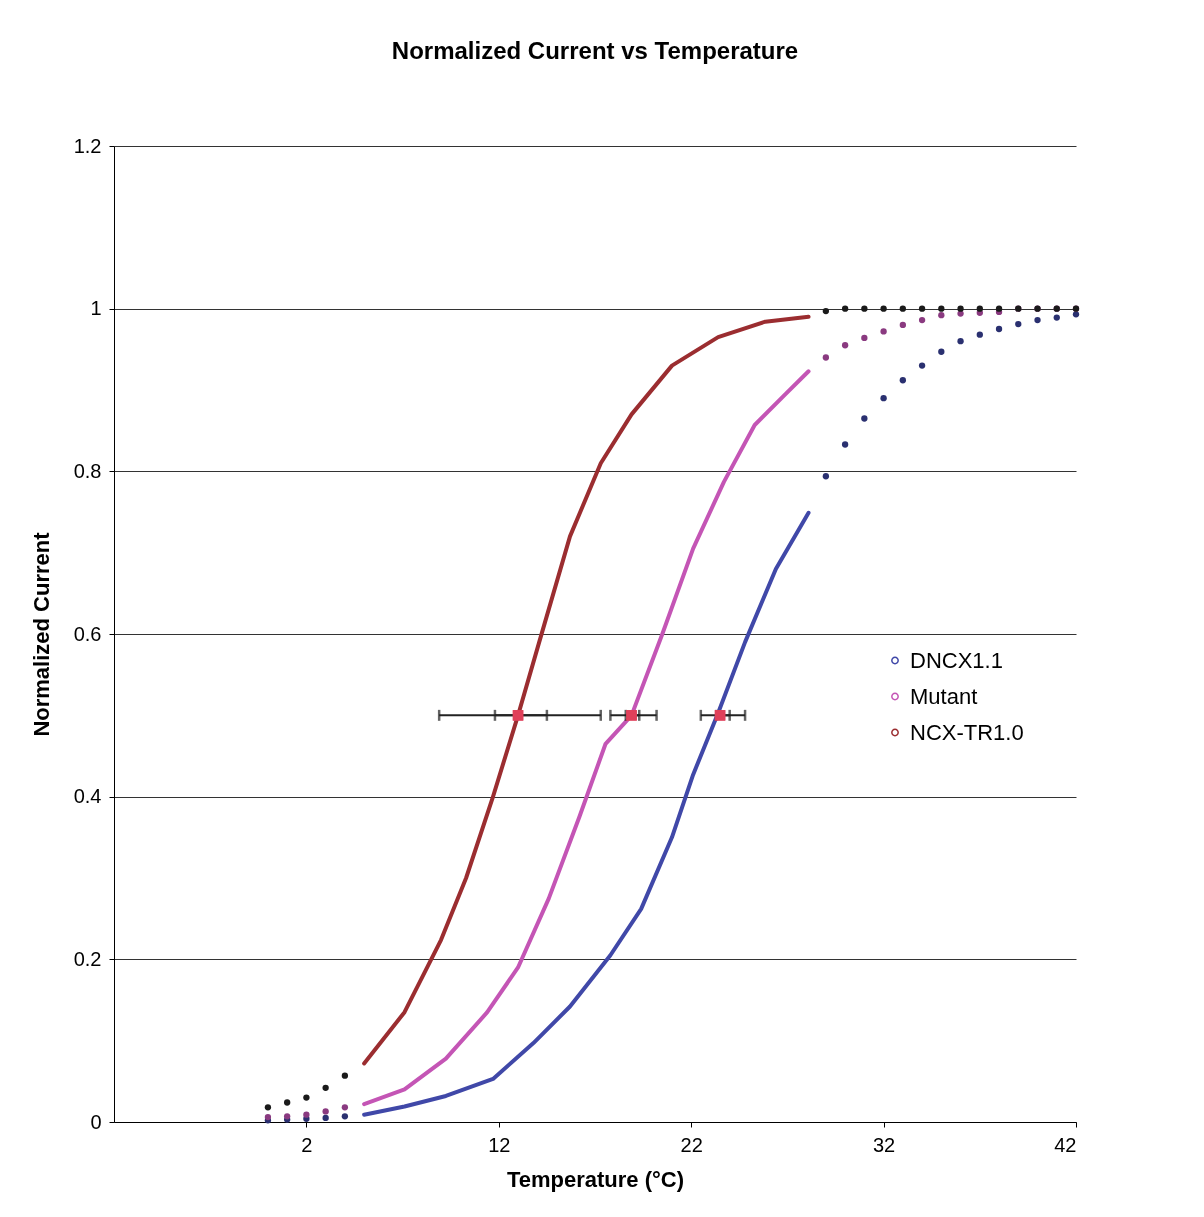  Describe the element at coordinates (595, 1179) in the screenshot. I see `x-axis-title: Temperature (°C)` at that location.